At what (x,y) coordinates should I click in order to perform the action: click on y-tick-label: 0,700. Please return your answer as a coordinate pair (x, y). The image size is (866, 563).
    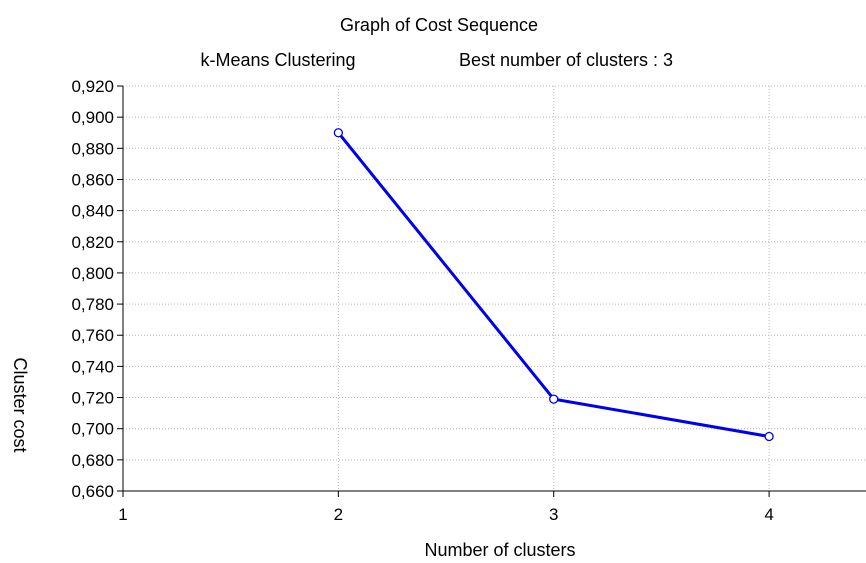
    Looking at the image, I should click on (92, 429).